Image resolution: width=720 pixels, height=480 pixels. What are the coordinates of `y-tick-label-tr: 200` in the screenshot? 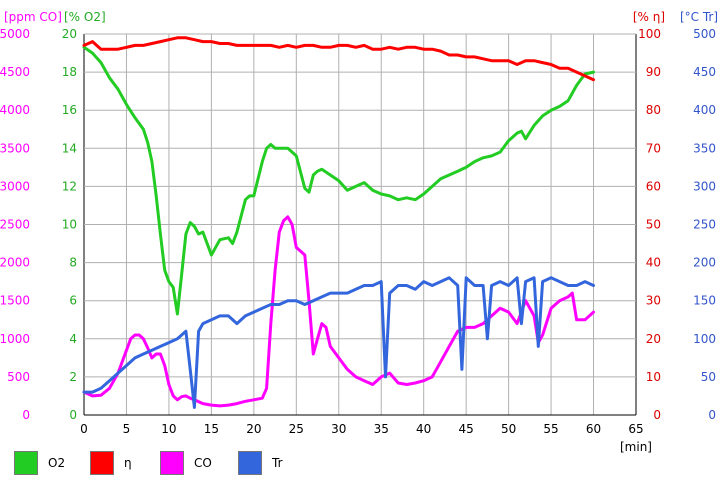 It's located at (704, 263).